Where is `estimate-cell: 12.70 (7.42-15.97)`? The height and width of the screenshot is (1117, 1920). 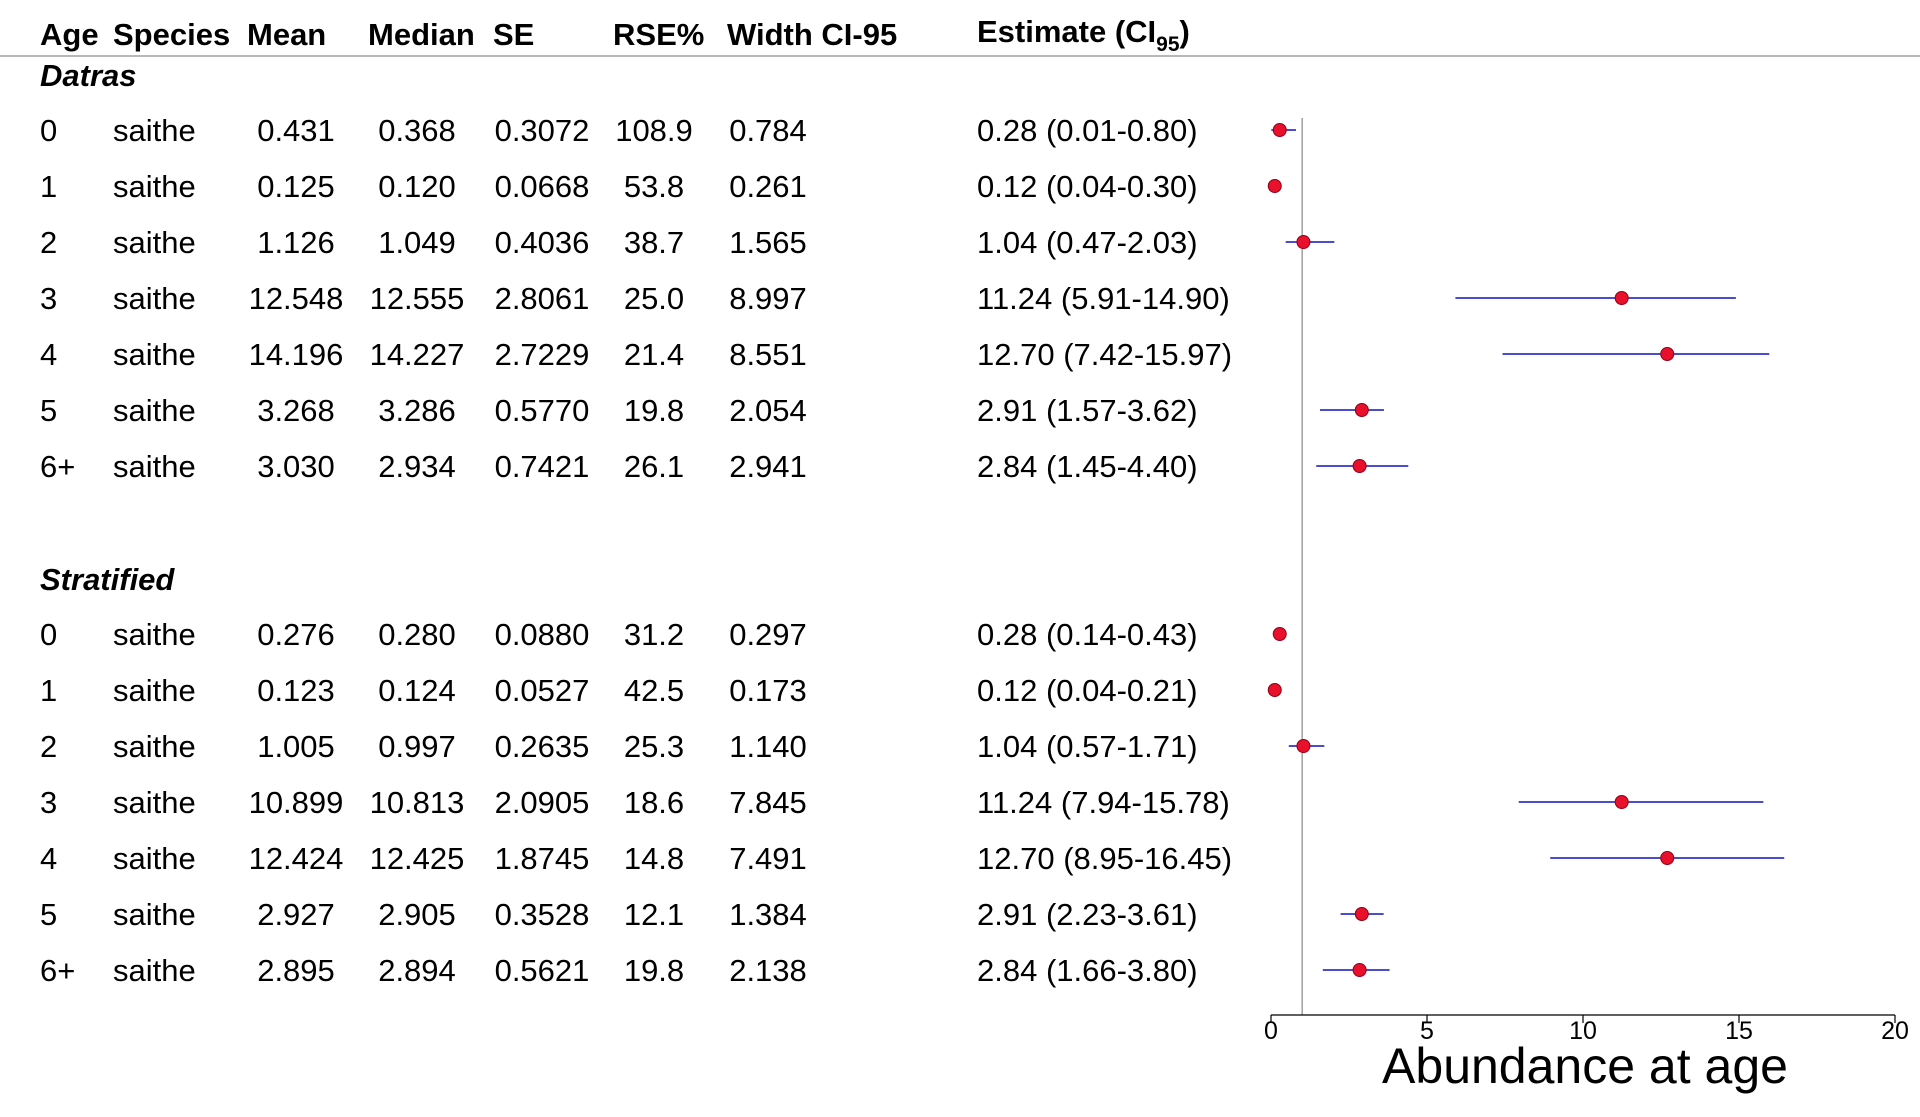
estimate-cell: 12.70 (7.42-15.97) is located at coordinates (1104, 354).